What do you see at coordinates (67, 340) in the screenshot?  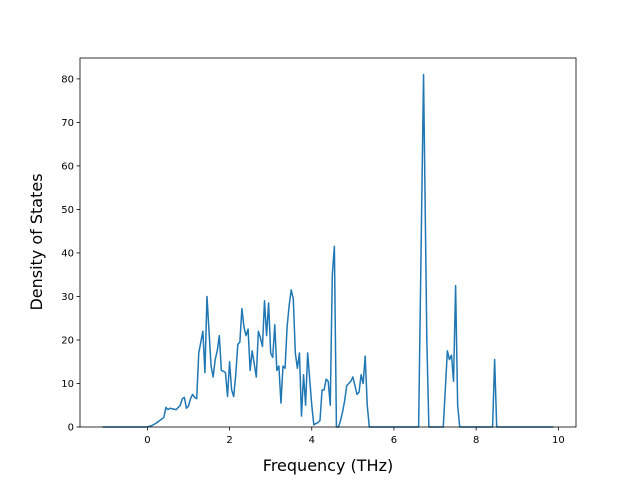 I see `y-tick-label: 20` at bounding box center [67, 340].